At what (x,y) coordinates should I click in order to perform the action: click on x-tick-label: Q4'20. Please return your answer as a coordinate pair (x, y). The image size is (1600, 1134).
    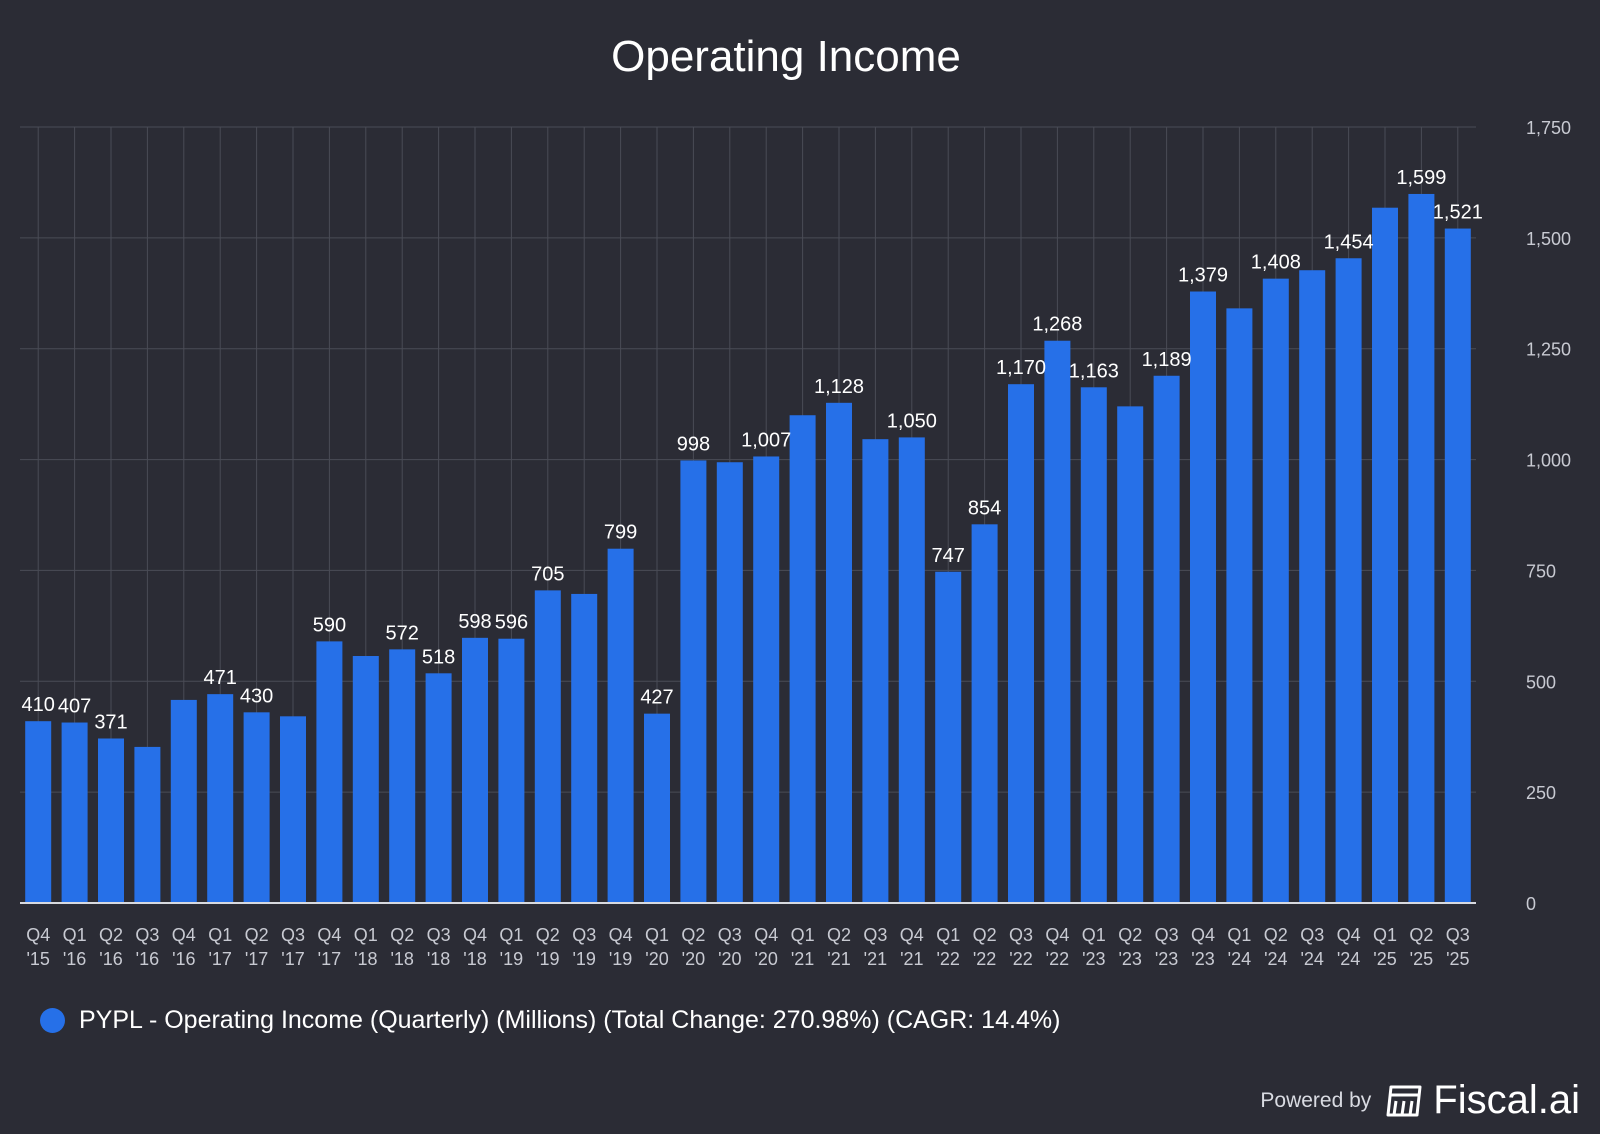
    Looking at the image, I should click on (766, 947).